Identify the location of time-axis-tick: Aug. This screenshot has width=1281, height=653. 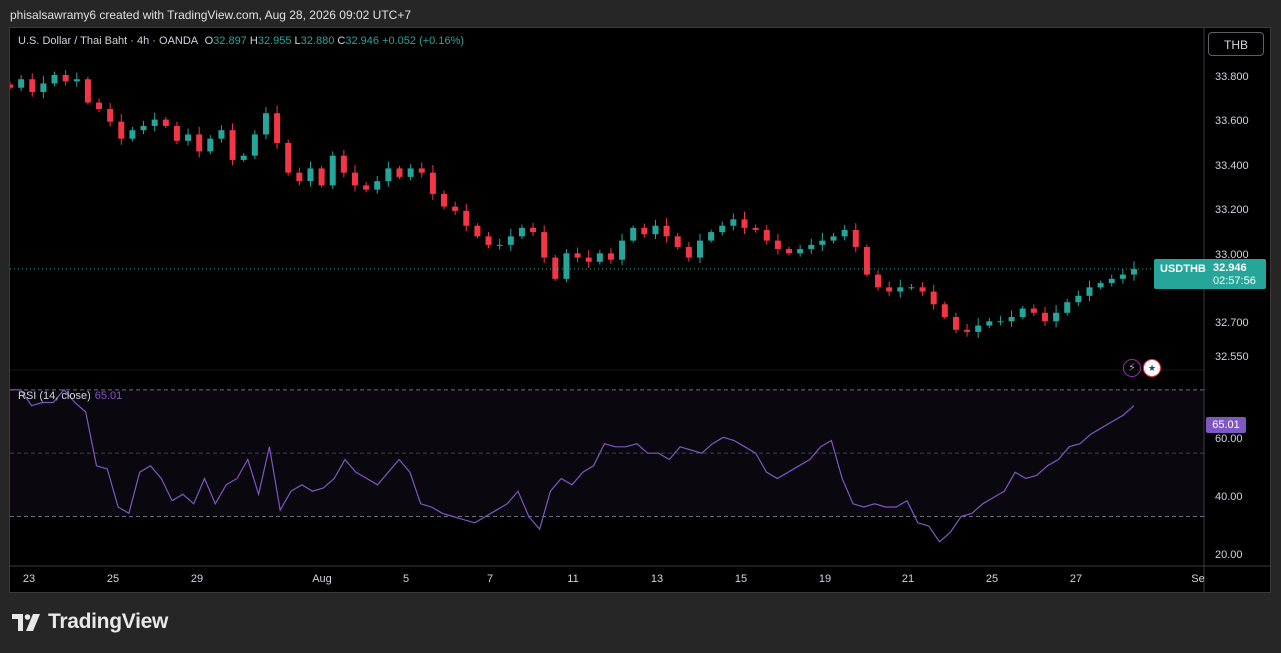
(322, 579).